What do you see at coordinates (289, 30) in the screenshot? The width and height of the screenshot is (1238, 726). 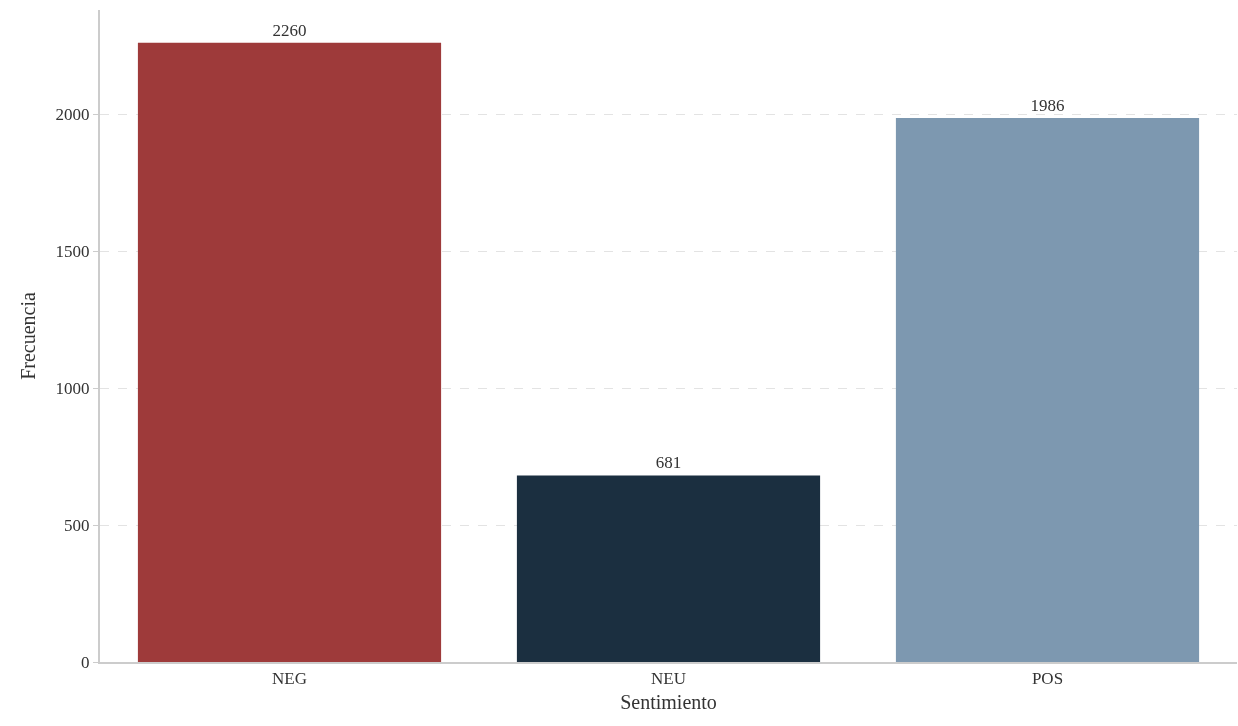 I see `data-label: 2260` at bounding box center [289, 30].